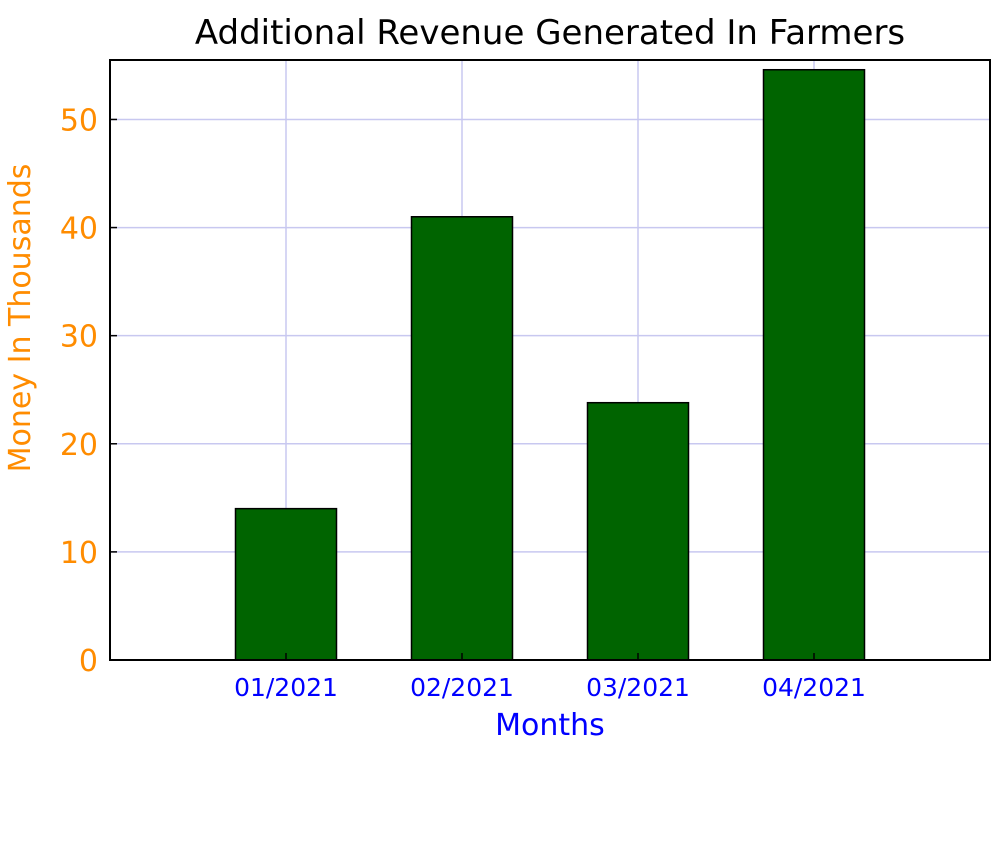  I want to click on y-tick-label: 50, so click(79, 120).